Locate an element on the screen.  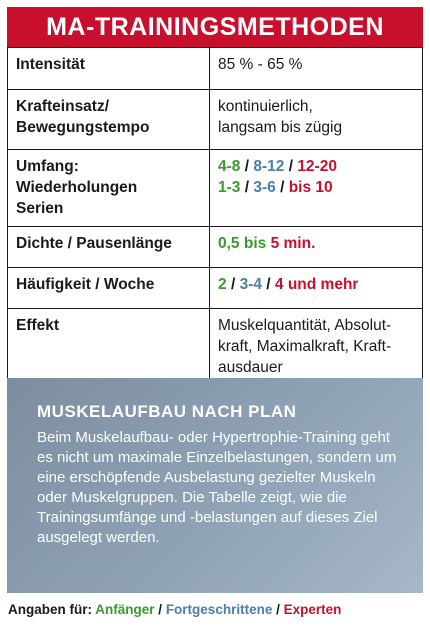
reps-line: 4-8 / 8-12 / 12-20 is located at coordinates (316, 166).